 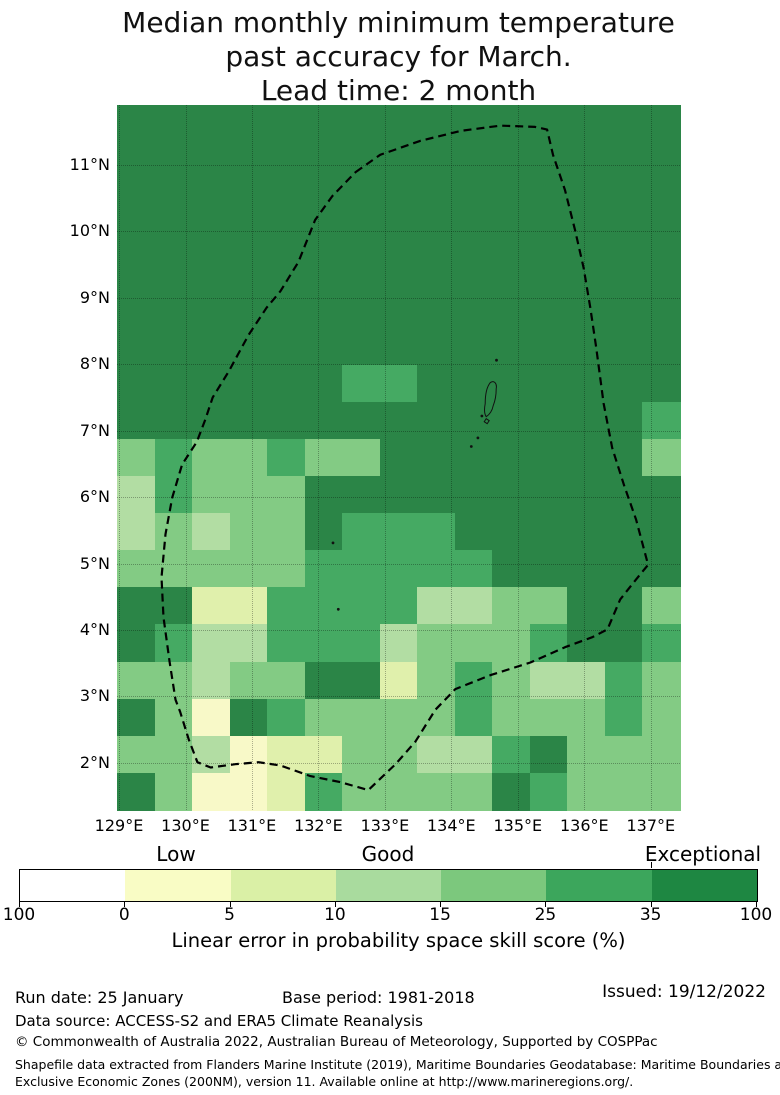 What do you see at coordinates (94, 563) in the screenshot?
I see `y-tick-label: 5°N` at bounding box center [94, 563].